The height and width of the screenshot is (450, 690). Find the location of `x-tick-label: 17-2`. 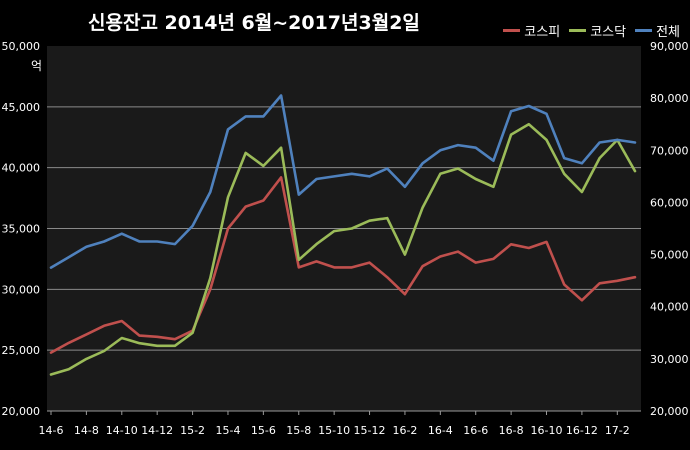

x-tick-label: 17-2 is located at coordinates (617, 430).